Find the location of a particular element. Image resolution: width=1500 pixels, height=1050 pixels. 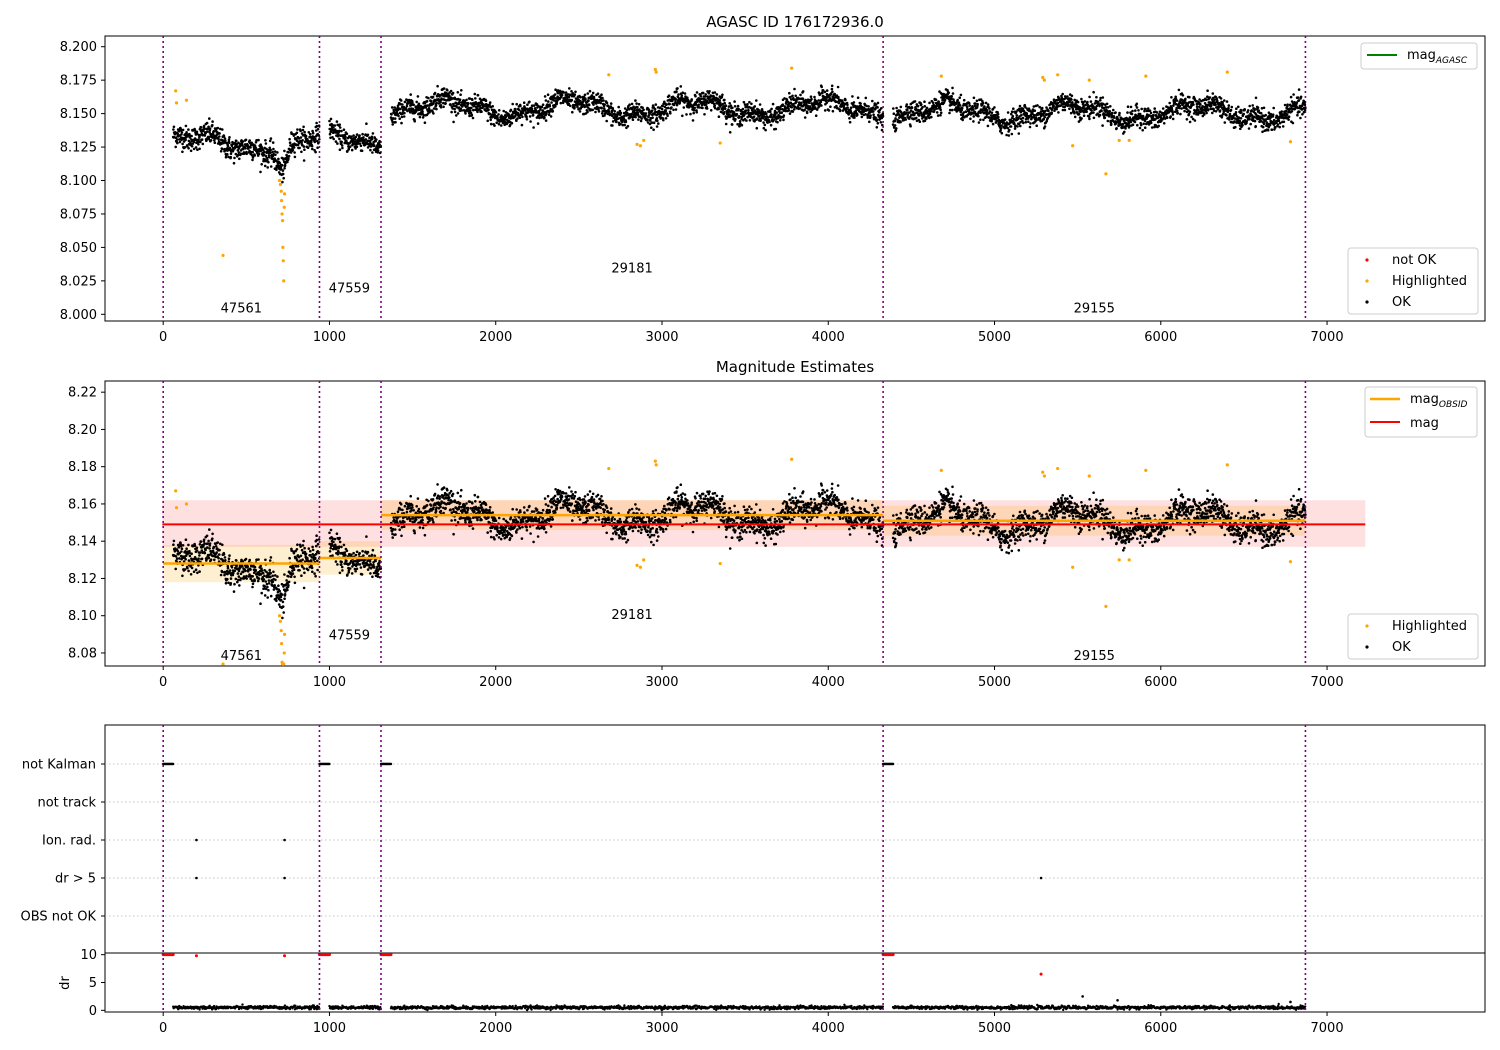

y-tick-label: 8.22 is located at coordinates (82, 393).